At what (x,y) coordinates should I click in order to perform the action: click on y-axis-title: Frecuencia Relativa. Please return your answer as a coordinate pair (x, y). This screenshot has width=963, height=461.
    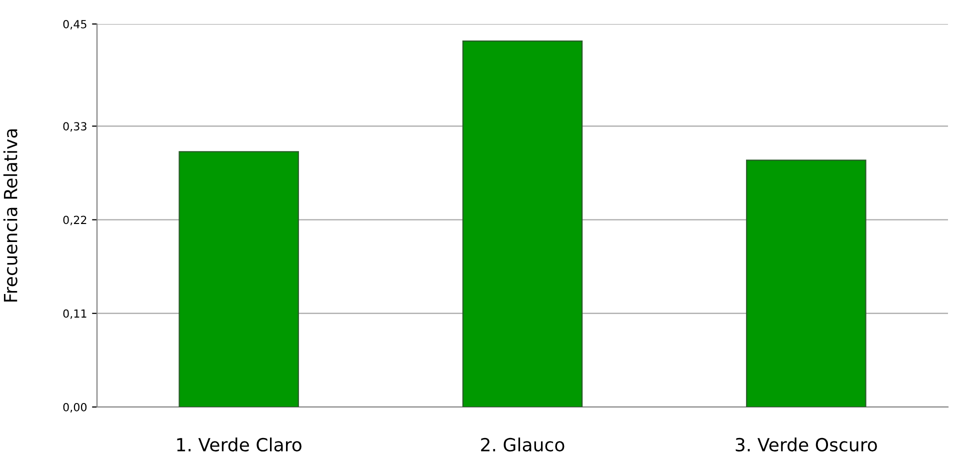
    Looking at the image, I should click on (10, 215).